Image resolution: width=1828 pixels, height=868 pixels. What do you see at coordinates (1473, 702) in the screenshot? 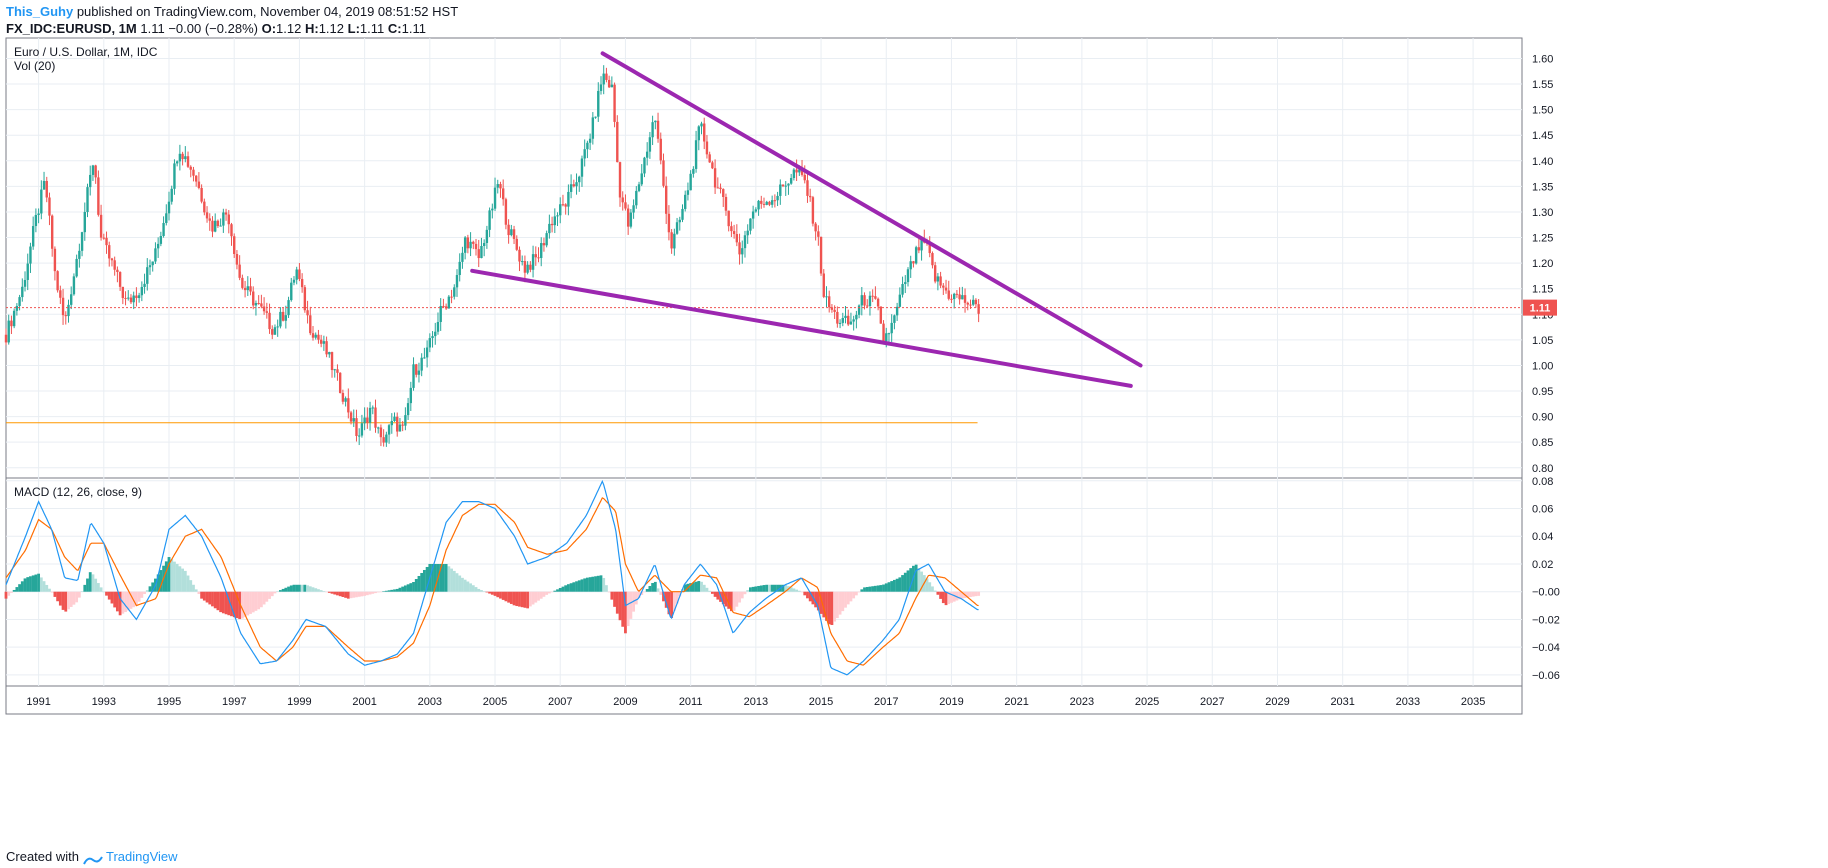
I see `x-tick-label: 2035` at bounding box center [1473, 702].